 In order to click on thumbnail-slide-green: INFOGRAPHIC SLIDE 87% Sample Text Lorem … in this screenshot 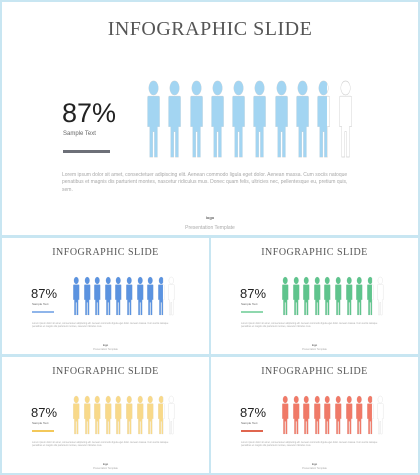, I will do `click(314, 296)`.